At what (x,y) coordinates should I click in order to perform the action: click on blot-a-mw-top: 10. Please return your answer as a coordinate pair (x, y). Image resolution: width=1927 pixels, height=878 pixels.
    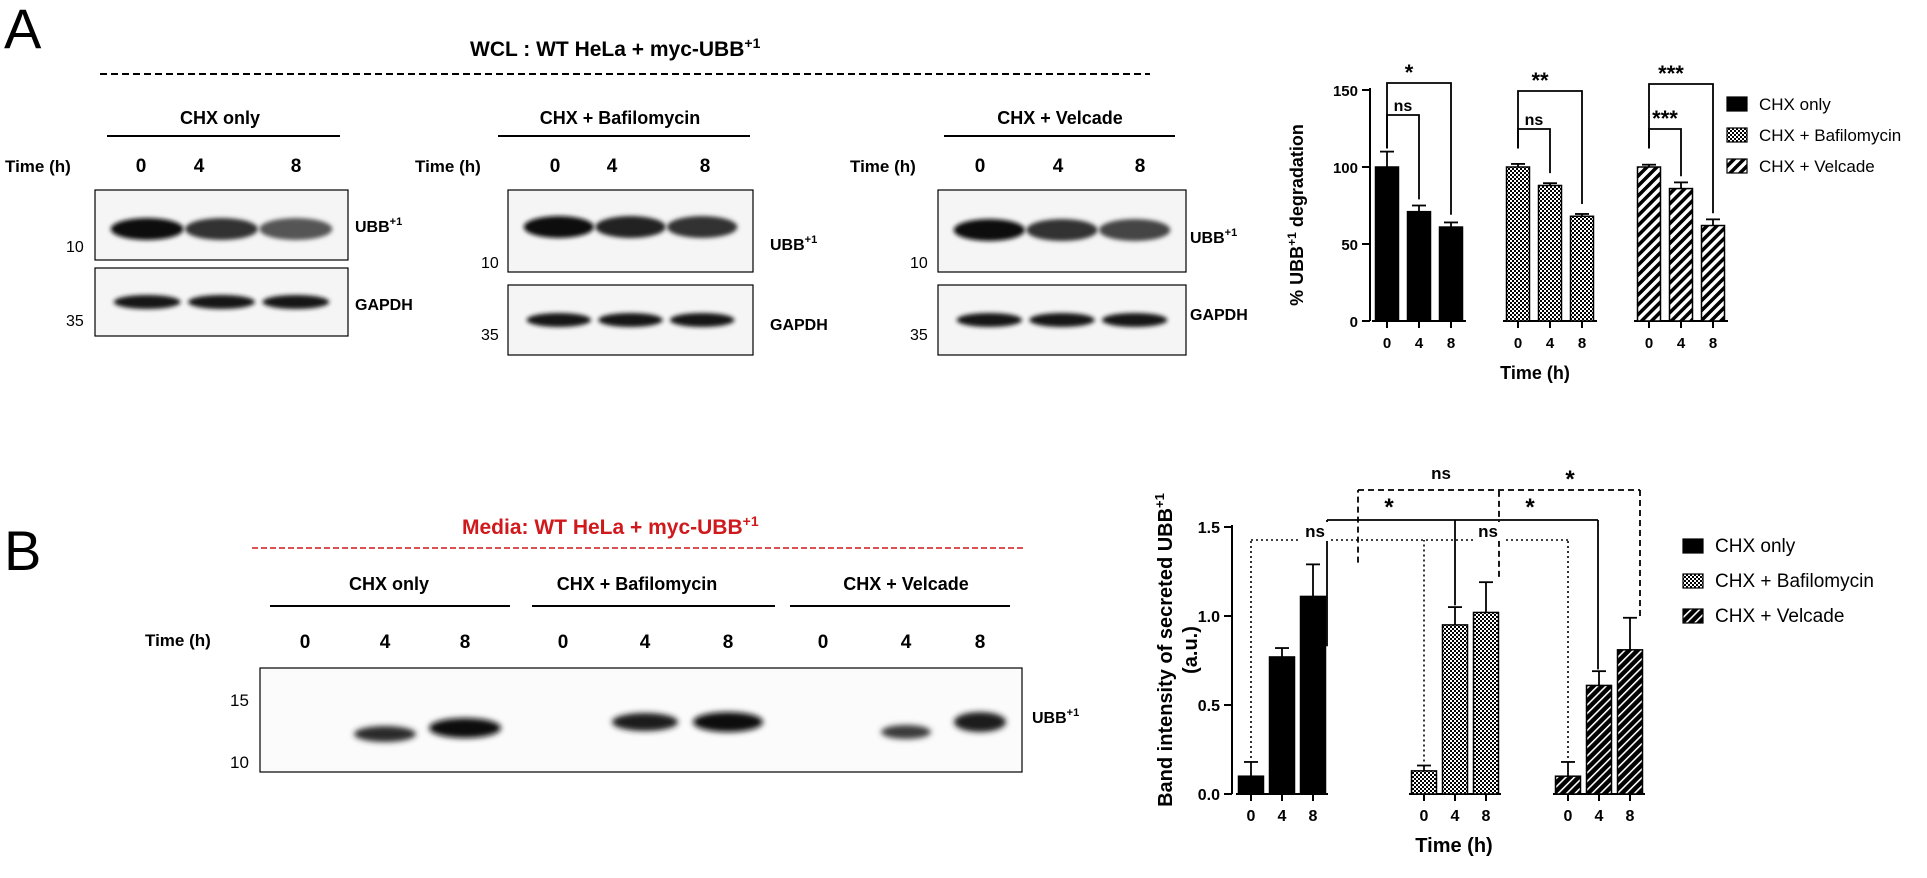
    Looking at the image, I should click on (75, 247).